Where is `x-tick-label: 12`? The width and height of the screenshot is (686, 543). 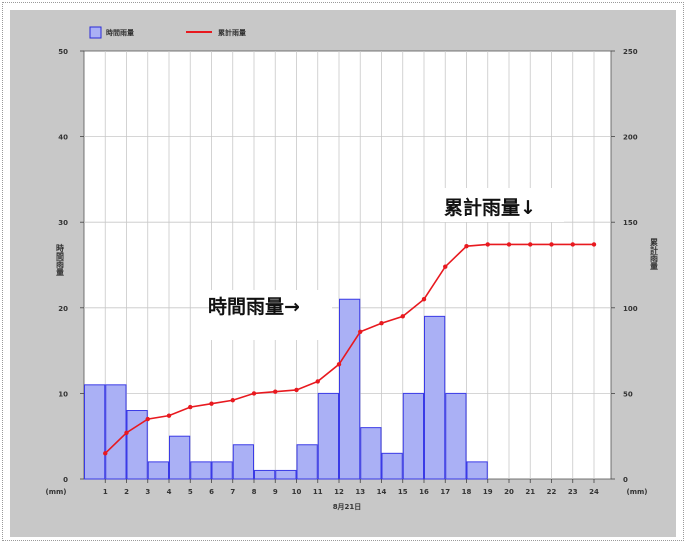 x-tick-label: 12 is located at coordinates (339, 492).